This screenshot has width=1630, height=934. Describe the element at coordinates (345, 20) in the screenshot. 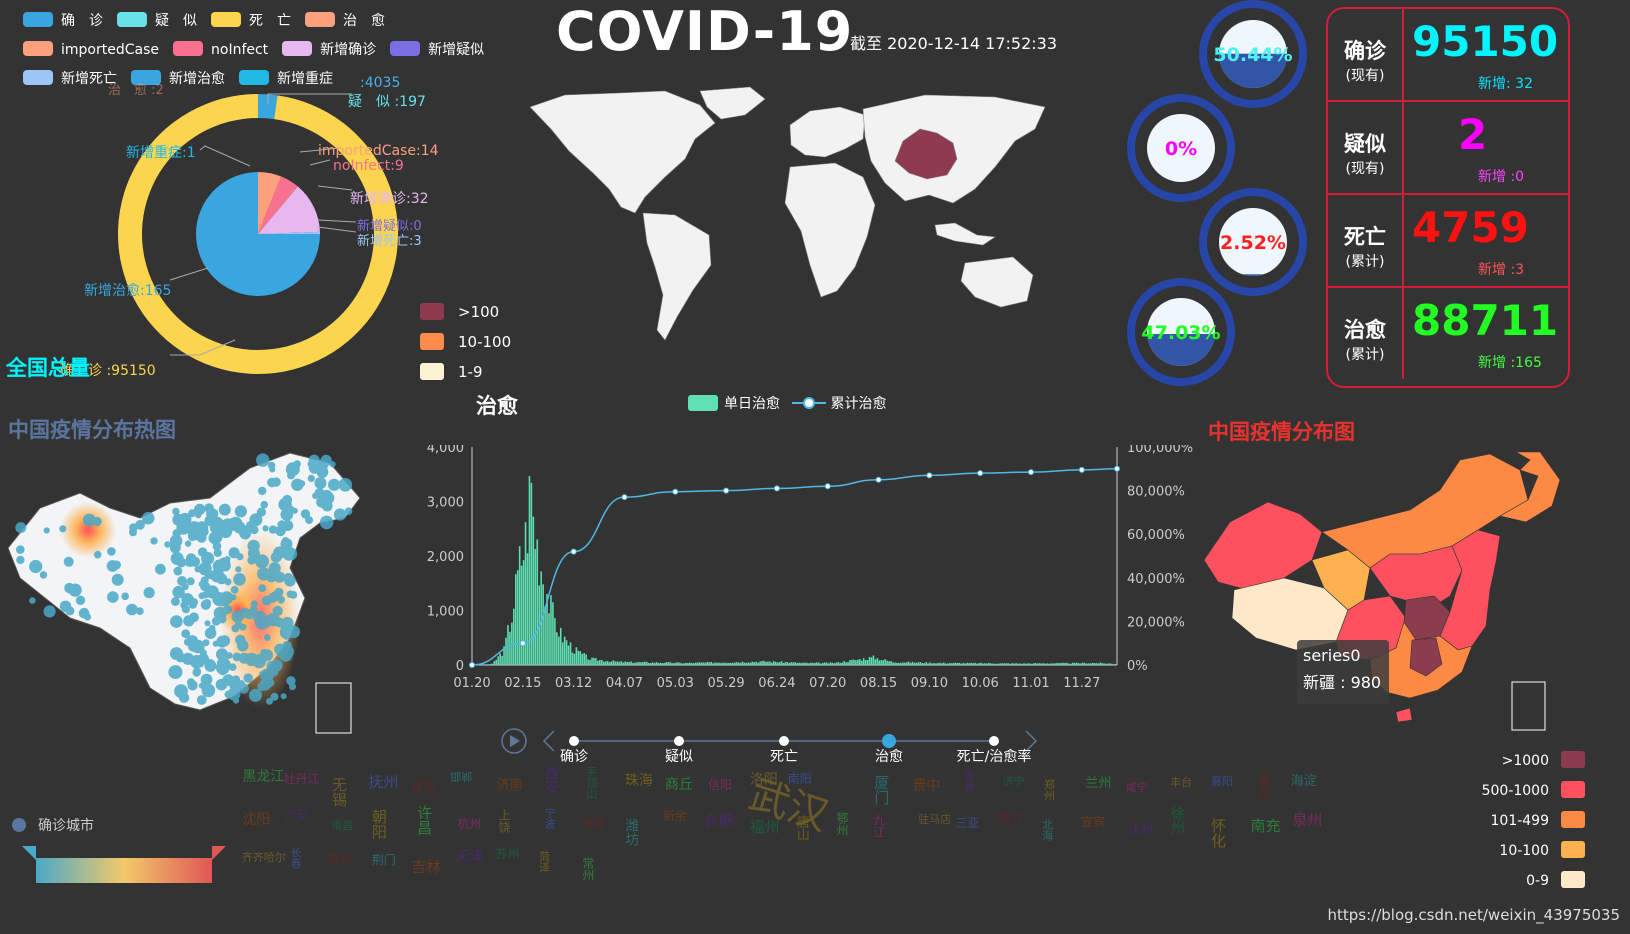

I see `pie-legend-item: 治 愈` at that location.